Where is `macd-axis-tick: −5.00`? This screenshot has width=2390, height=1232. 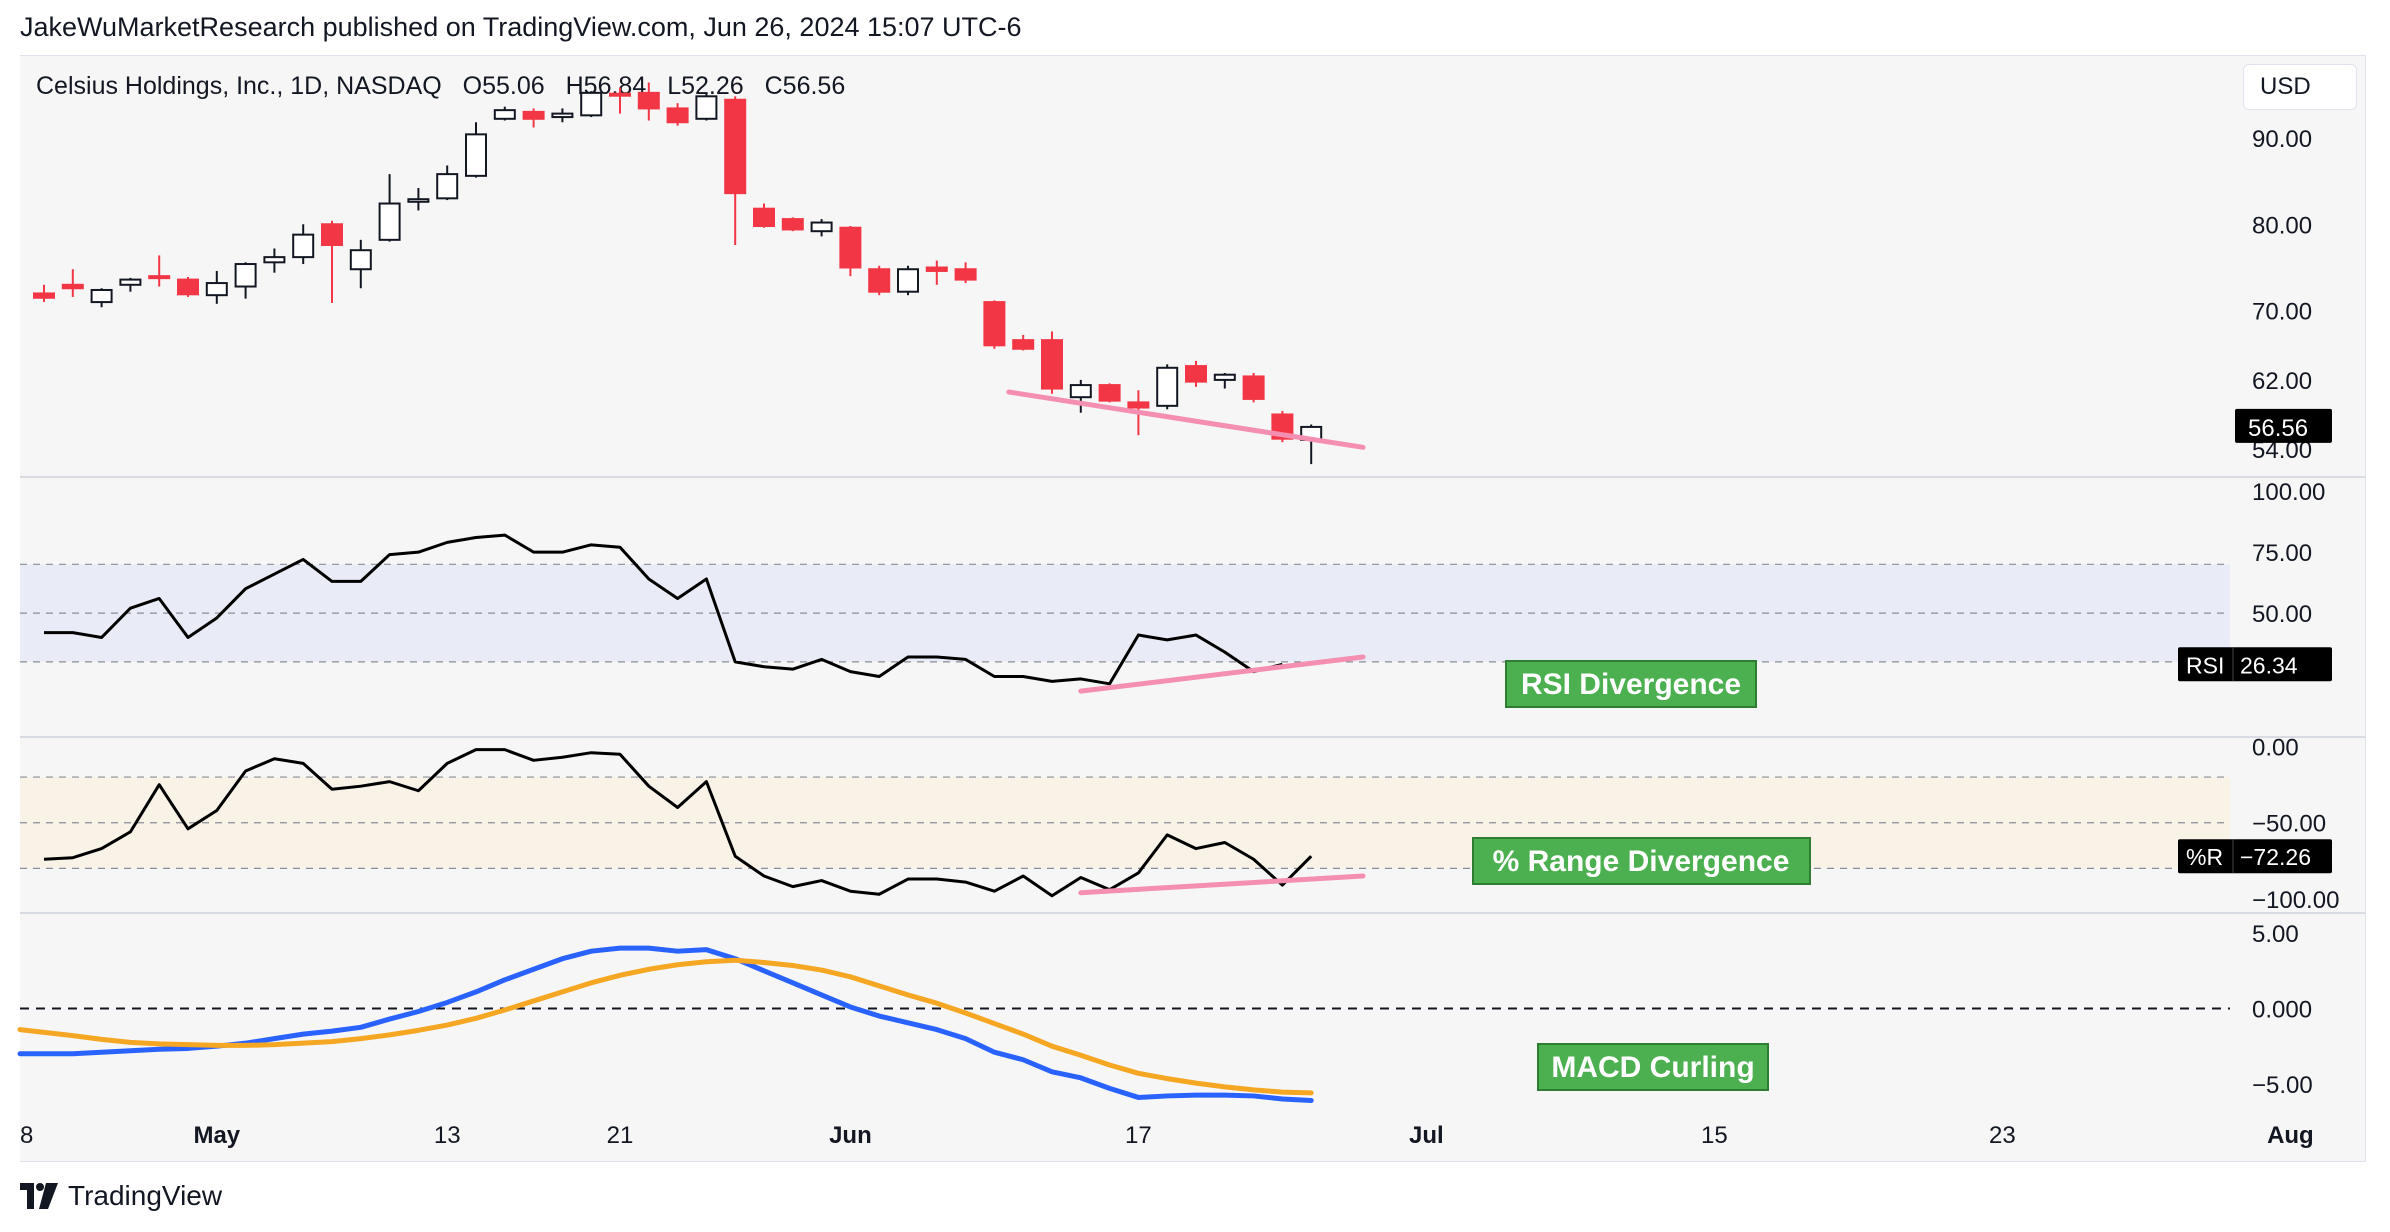 macd-axis-tick: −5.00 is located at coordinates (2282, 1085).